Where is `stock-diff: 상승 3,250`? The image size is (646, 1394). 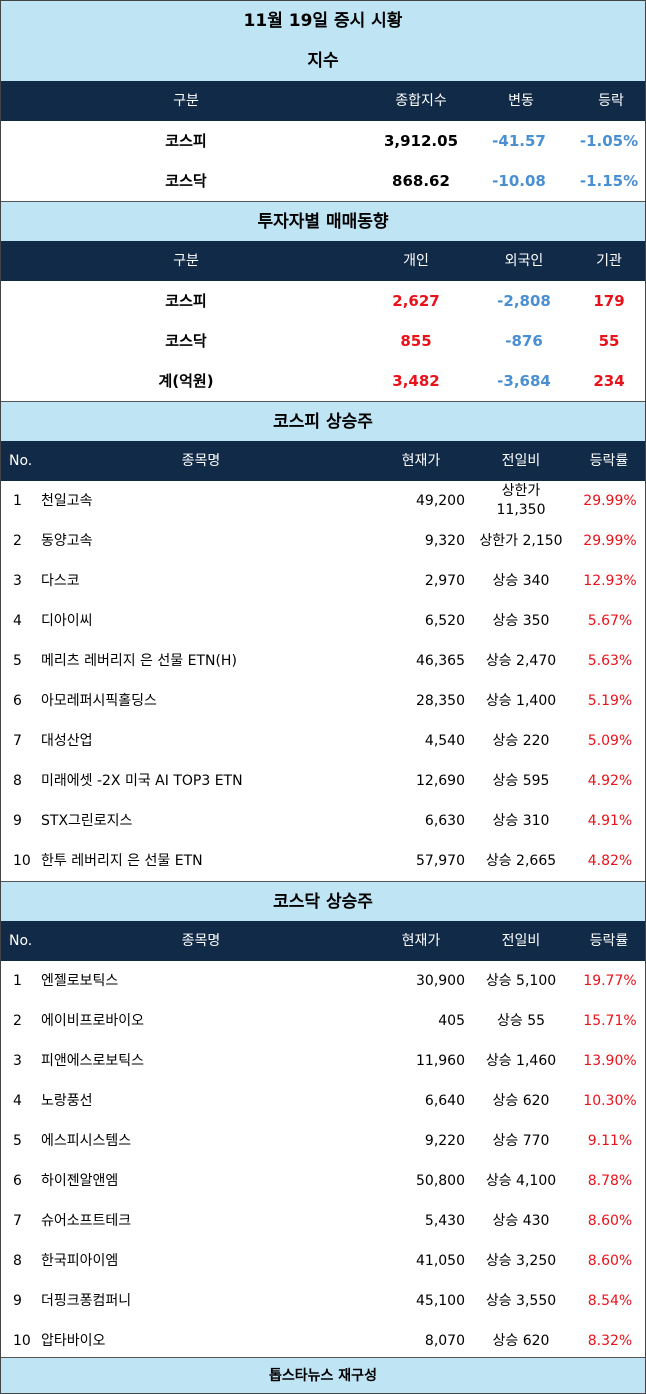
stock-diff: 상승 3,250 is located at coordinates (521, 1261).